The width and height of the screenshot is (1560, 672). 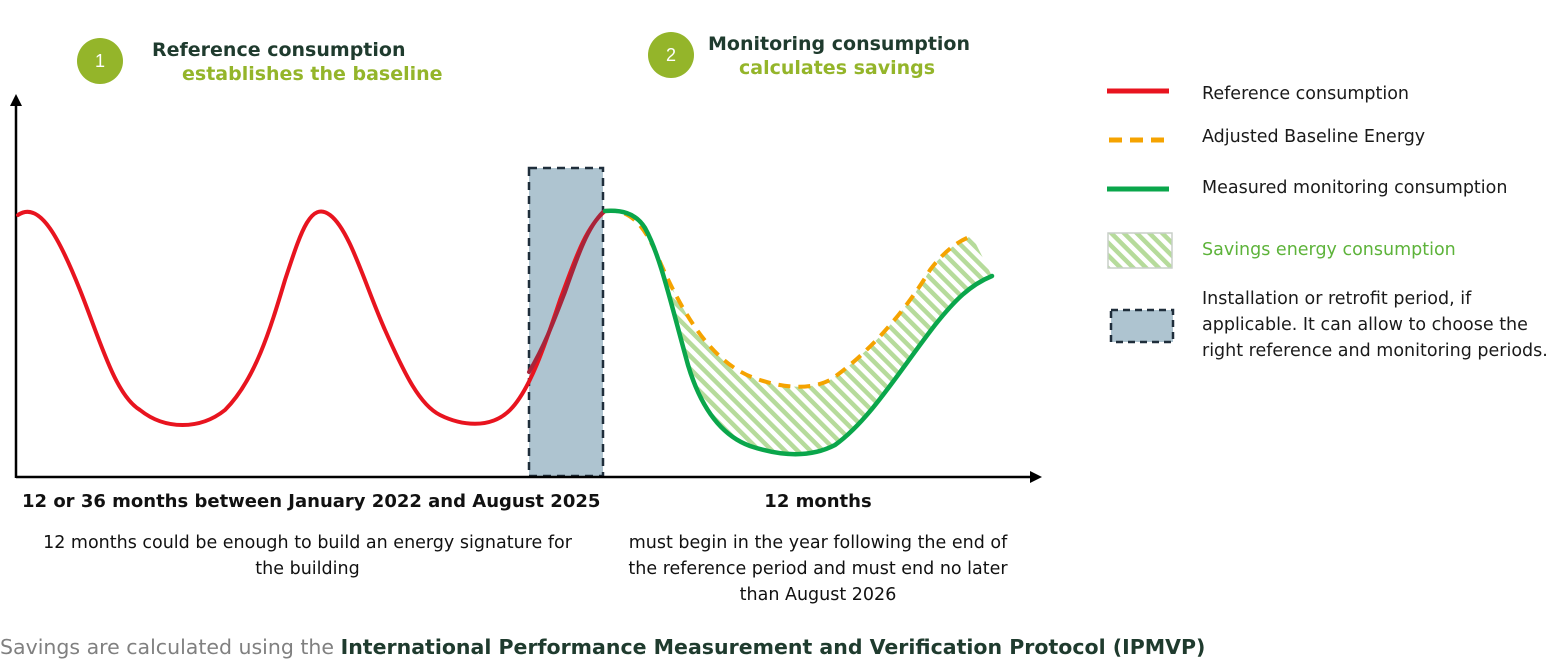 I want to click on step-1-number-badge: 1, so click(x=100, y=61).